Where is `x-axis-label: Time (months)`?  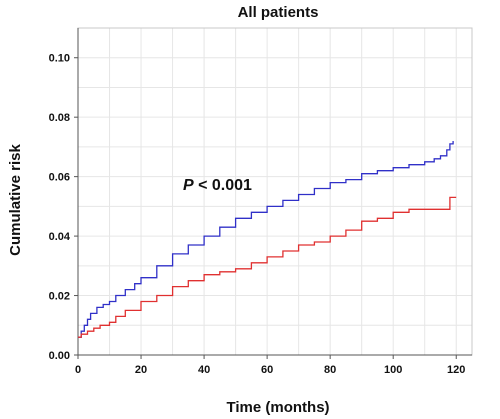
x-axis-label: Time (months) is located at coordinates (277, 407).